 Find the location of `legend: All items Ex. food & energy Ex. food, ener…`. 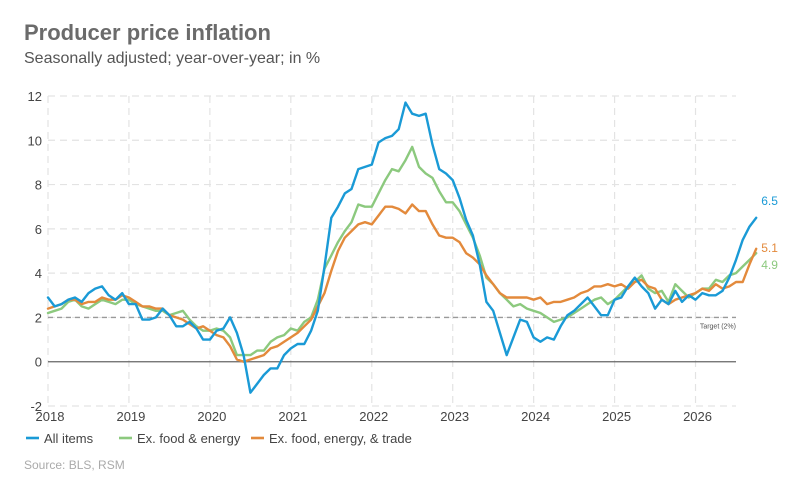

legend: All items Ex. food & energy Ex. food, ener… is located at coordinates (219, 438).